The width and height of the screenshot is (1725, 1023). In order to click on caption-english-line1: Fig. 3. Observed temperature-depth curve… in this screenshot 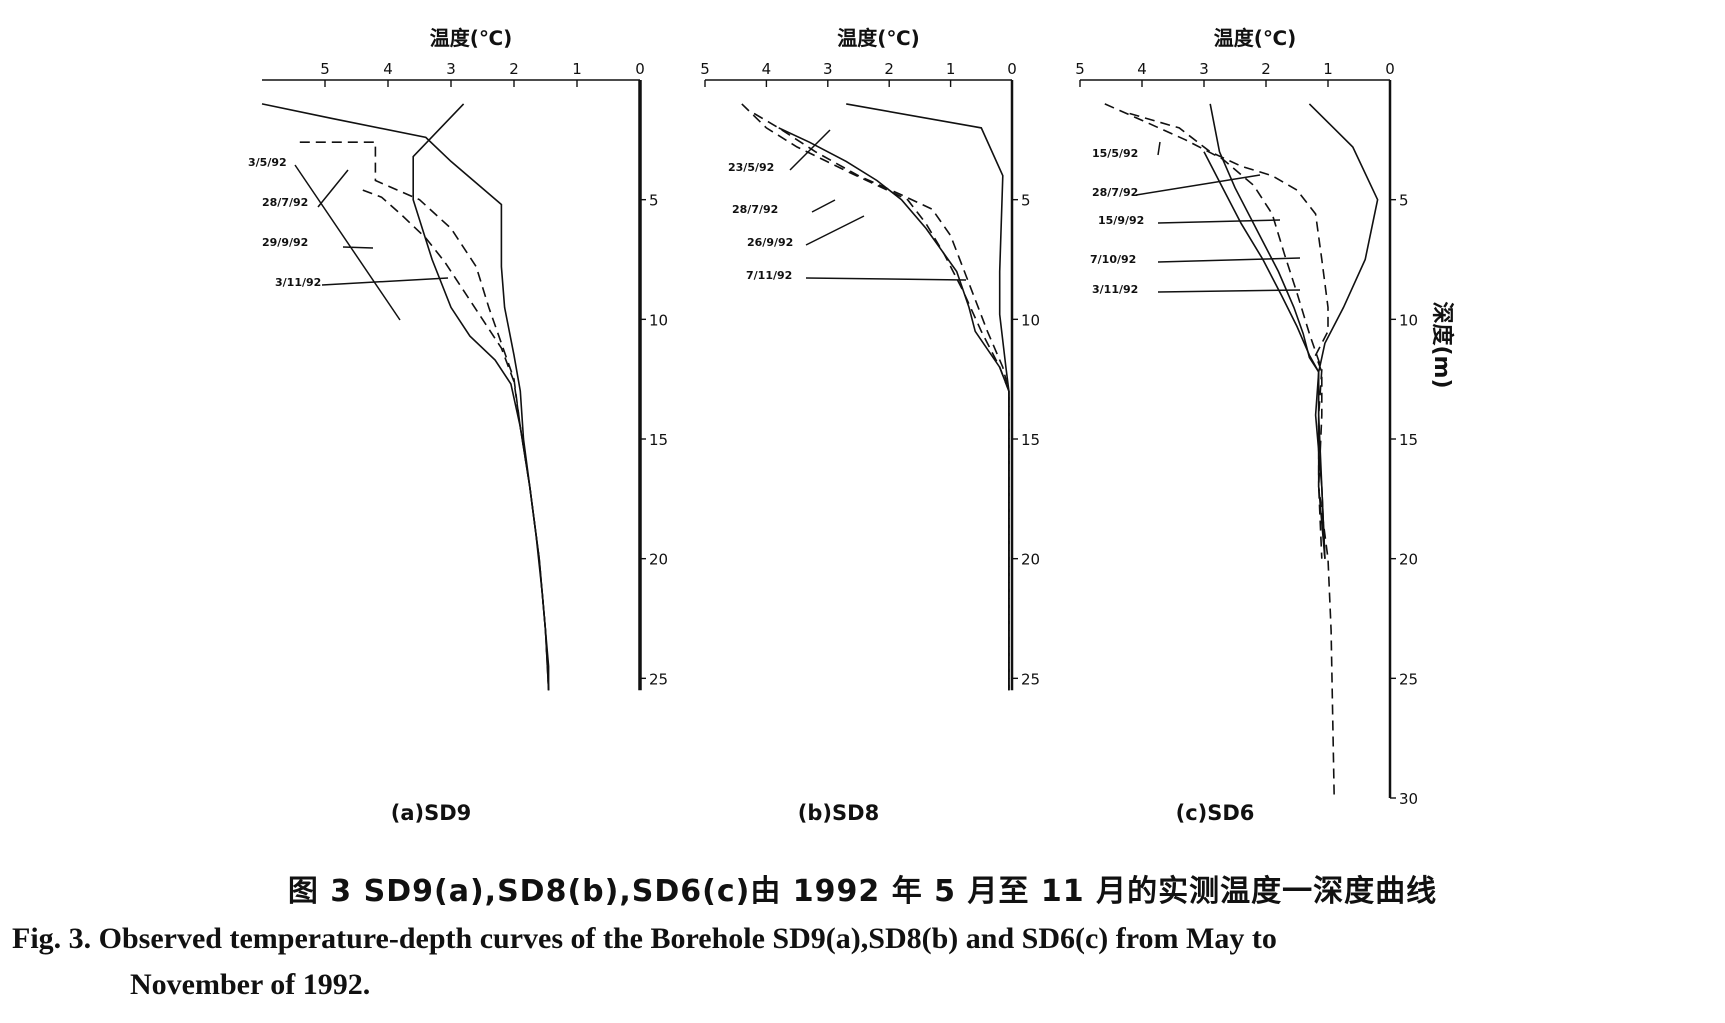, I will do `click(644, 938)`.